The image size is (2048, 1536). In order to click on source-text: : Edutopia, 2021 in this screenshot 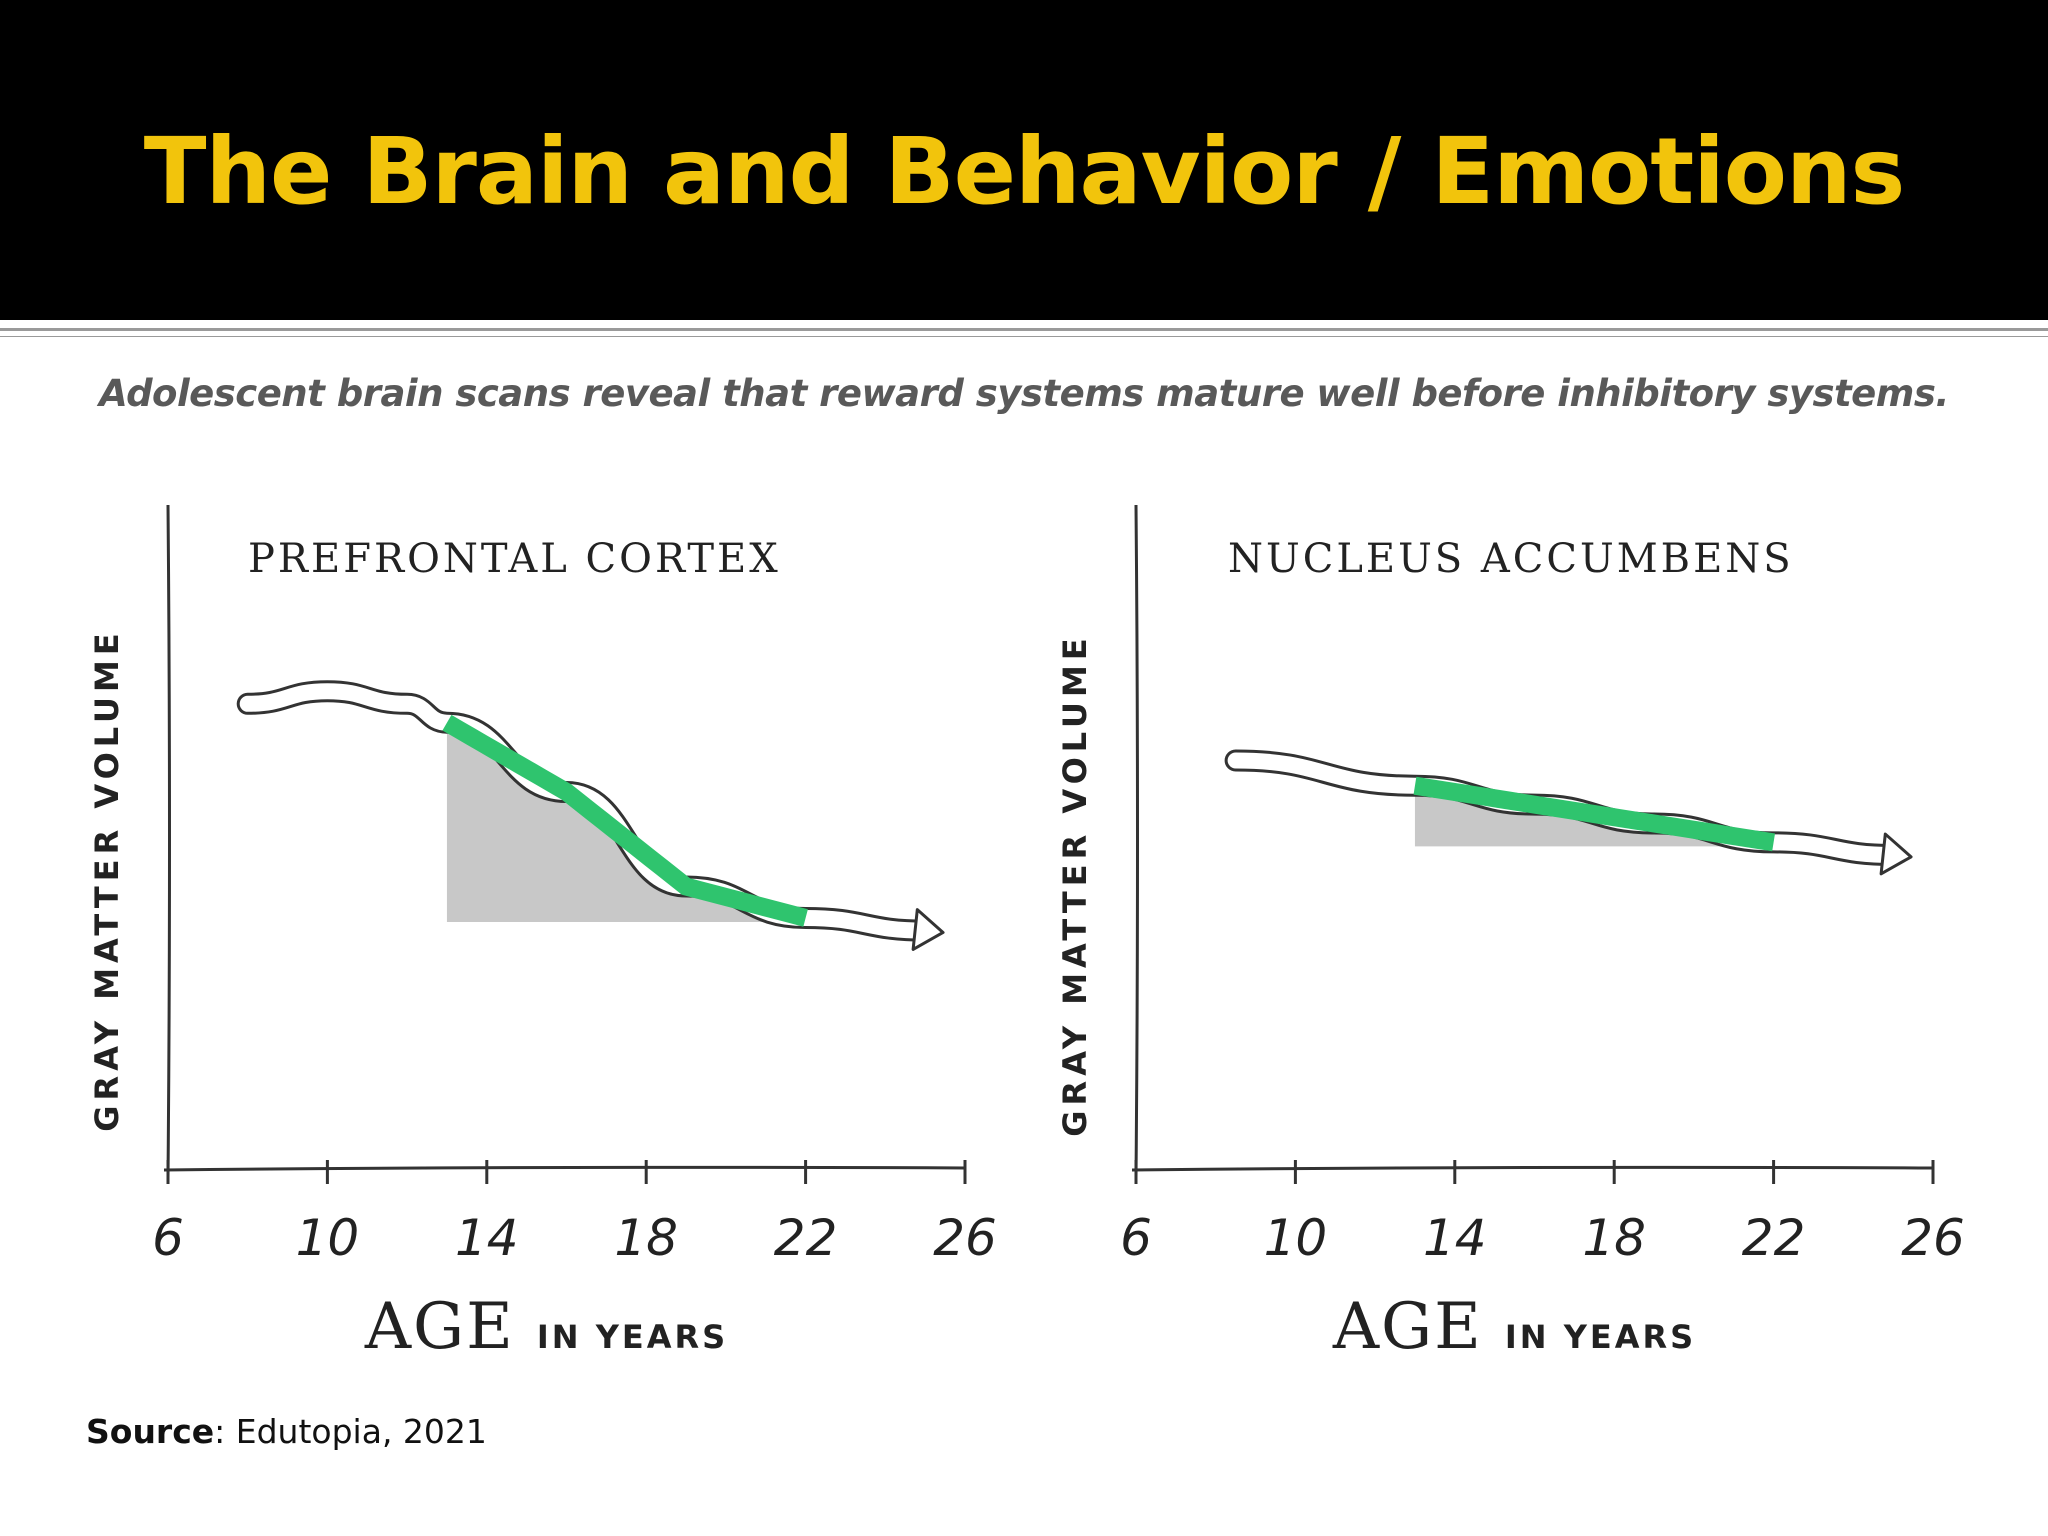, I will do `click(350, 1431)`.